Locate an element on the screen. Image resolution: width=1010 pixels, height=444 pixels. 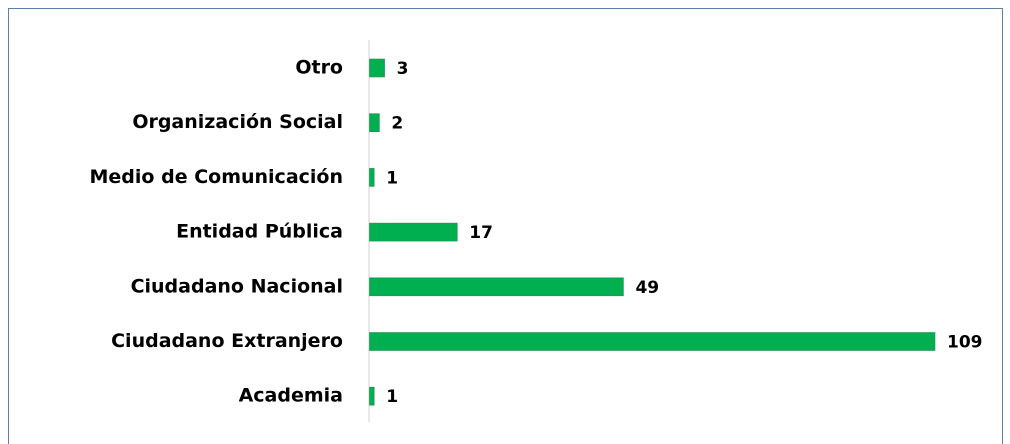
category-label: Ciudadano Nacional is located at coordinates (237, 286).